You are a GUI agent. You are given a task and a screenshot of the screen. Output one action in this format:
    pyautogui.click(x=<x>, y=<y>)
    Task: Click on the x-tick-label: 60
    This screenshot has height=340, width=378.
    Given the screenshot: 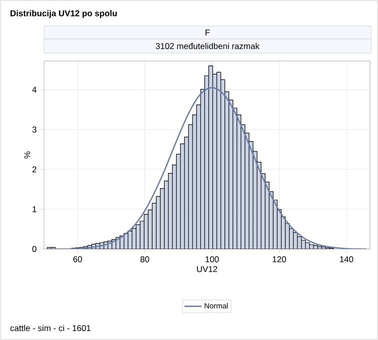 What is the action you would take?
    pyautogui.click(x=77, y=259)
    